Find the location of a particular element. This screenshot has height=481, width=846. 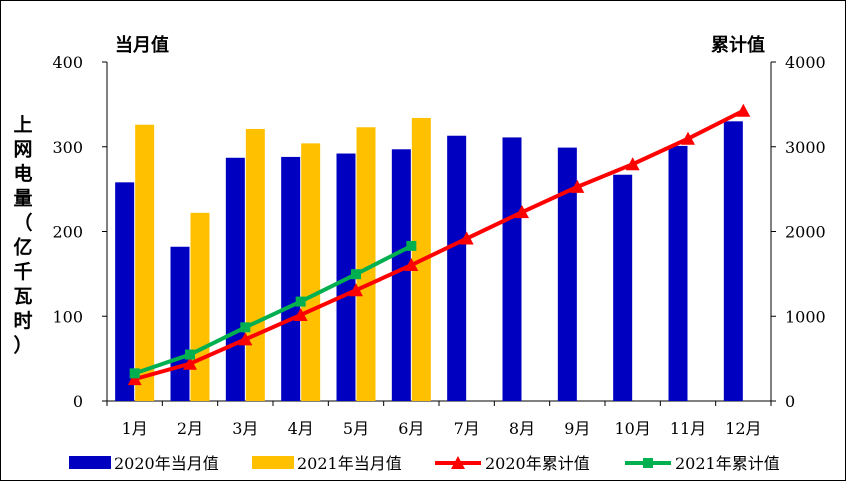

y-axis-label-char: 电 is located at coordinates (22, 173).